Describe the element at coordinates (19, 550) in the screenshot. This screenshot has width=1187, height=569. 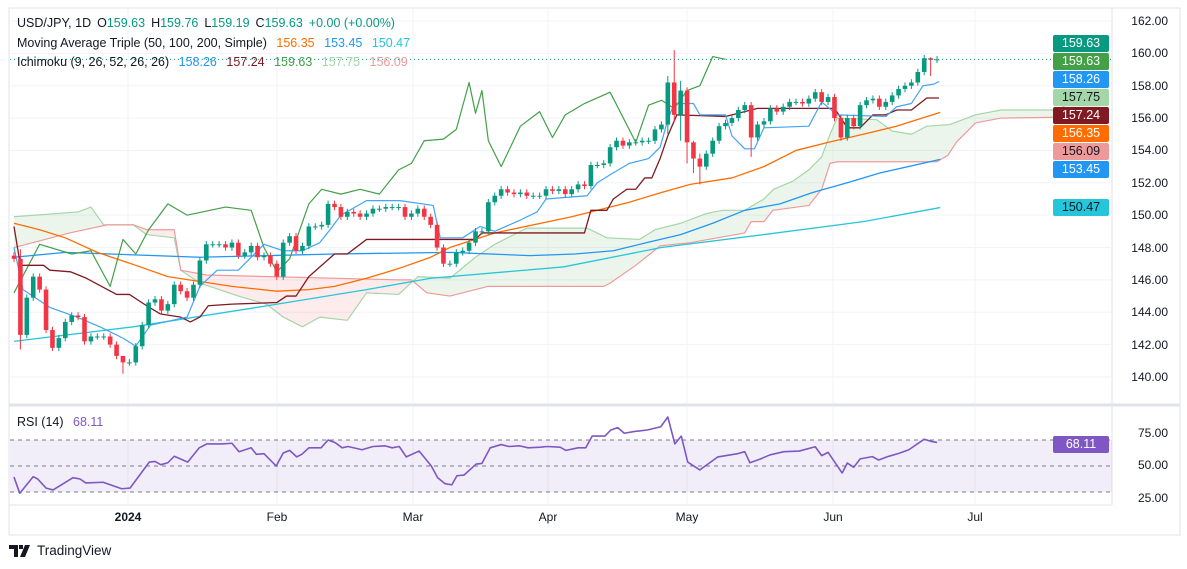
I see `tradingview-logo-icon` at that location.